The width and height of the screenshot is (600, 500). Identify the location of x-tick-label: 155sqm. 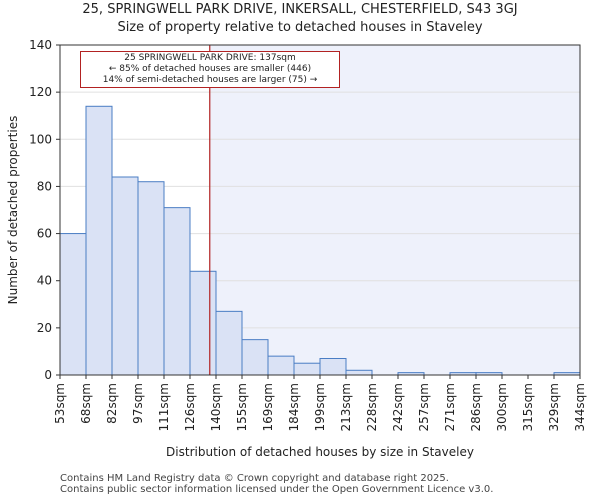
(242, 407).